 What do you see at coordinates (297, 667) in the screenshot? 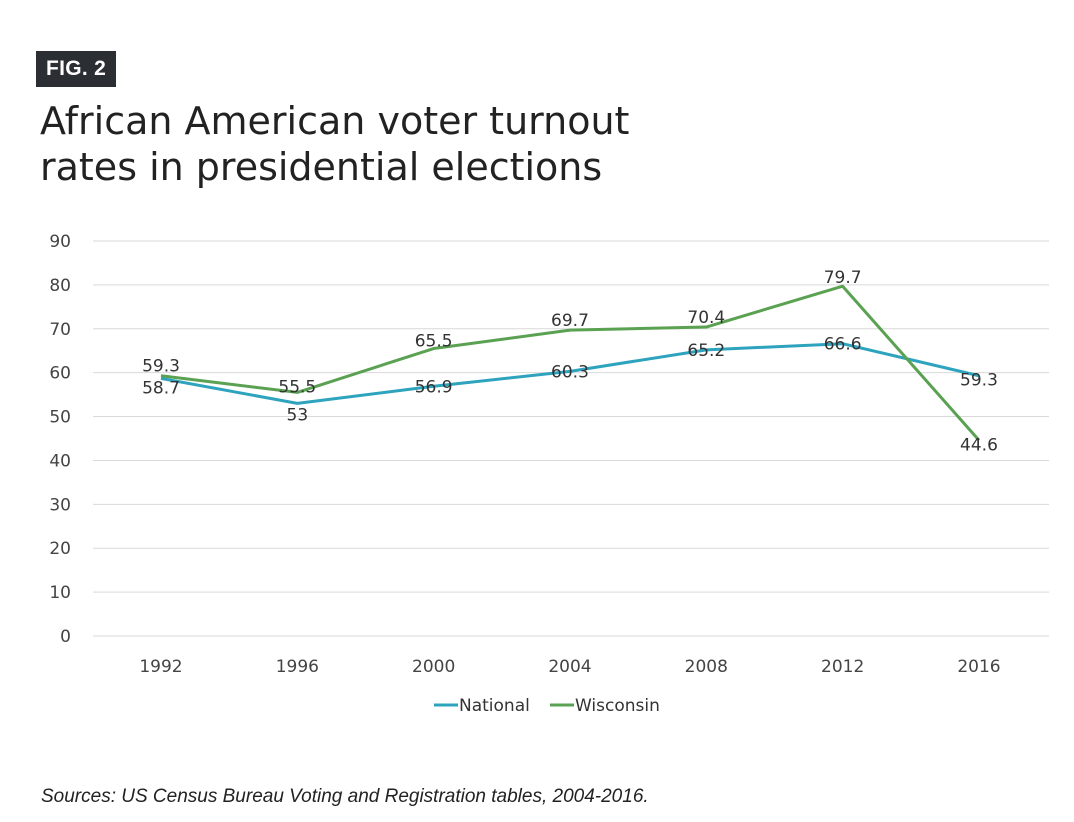
I see `x-tick-label: 1996` at bounding box center [297, 667].